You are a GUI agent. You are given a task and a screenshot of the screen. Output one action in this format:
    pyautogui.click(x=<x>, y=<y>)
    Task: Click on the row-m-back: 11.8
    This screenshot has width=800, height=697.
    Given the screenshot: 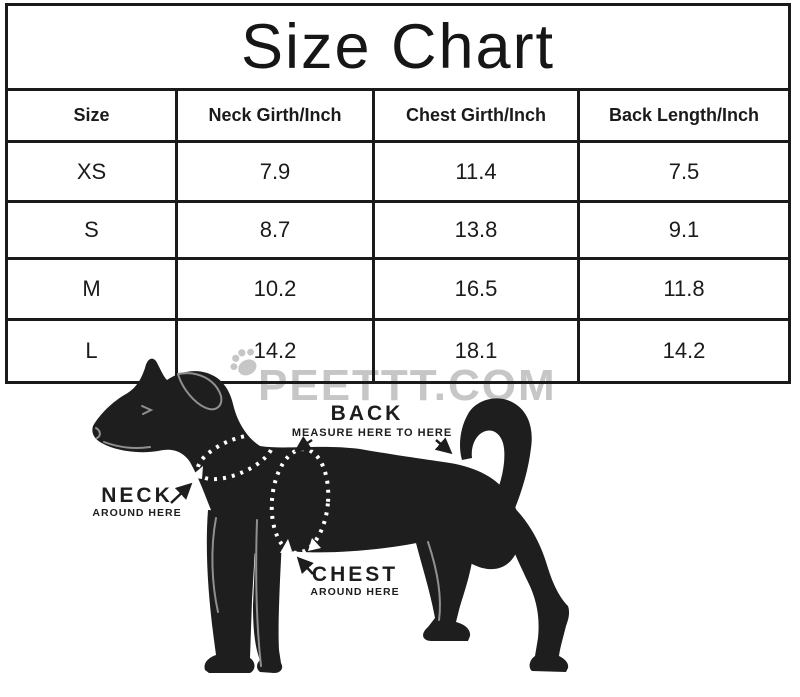 What is the action you would take?
    pyautogui.click(x=684, y=290)
    